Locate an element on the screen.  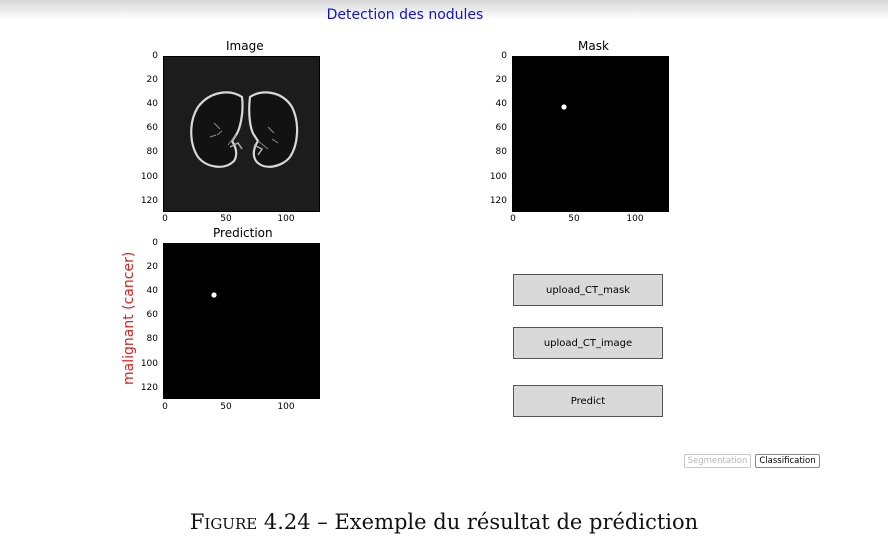
image-plot-title: Image is located at coordinates (245, 46).